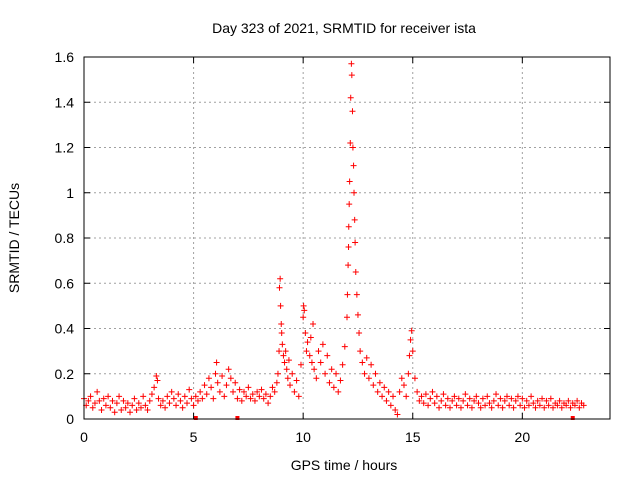  Describe the element at coordinates (65, 374) in the screenshot. I see `y-tick-label: 0.2` at that location.